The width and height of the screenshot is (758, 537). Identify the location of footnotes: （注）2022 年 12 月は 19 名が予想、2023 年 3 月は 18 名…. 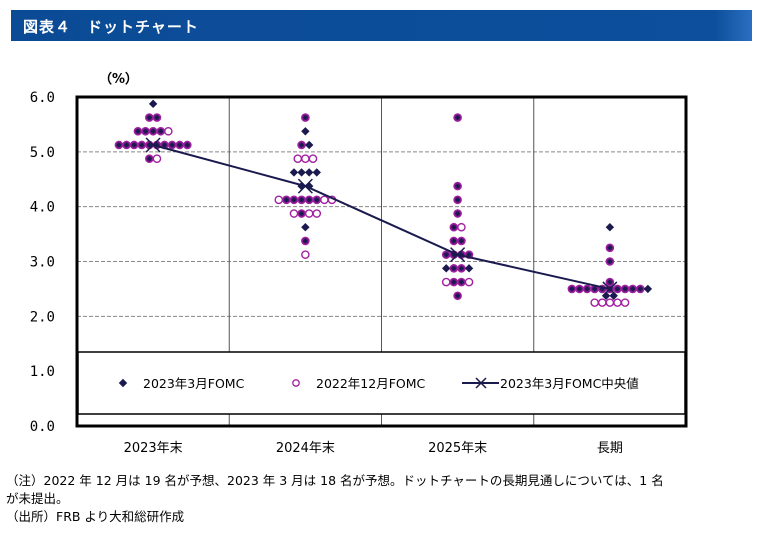
(381, 499).